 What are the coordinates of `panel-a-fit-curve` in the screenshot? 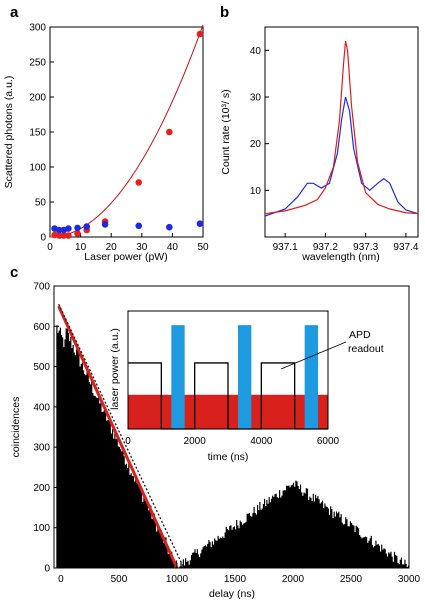 It's located at (126, 131).